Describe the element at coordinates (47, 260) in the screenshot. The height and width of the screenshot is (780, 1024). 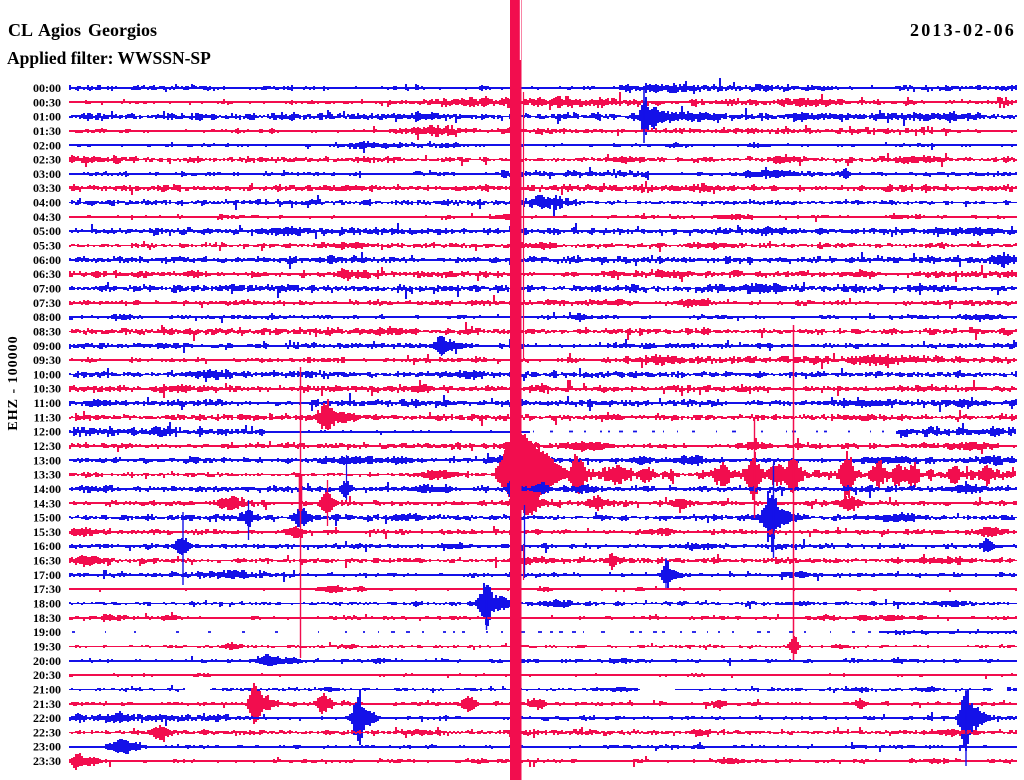
I see `svg-text: 06:00` at that location.